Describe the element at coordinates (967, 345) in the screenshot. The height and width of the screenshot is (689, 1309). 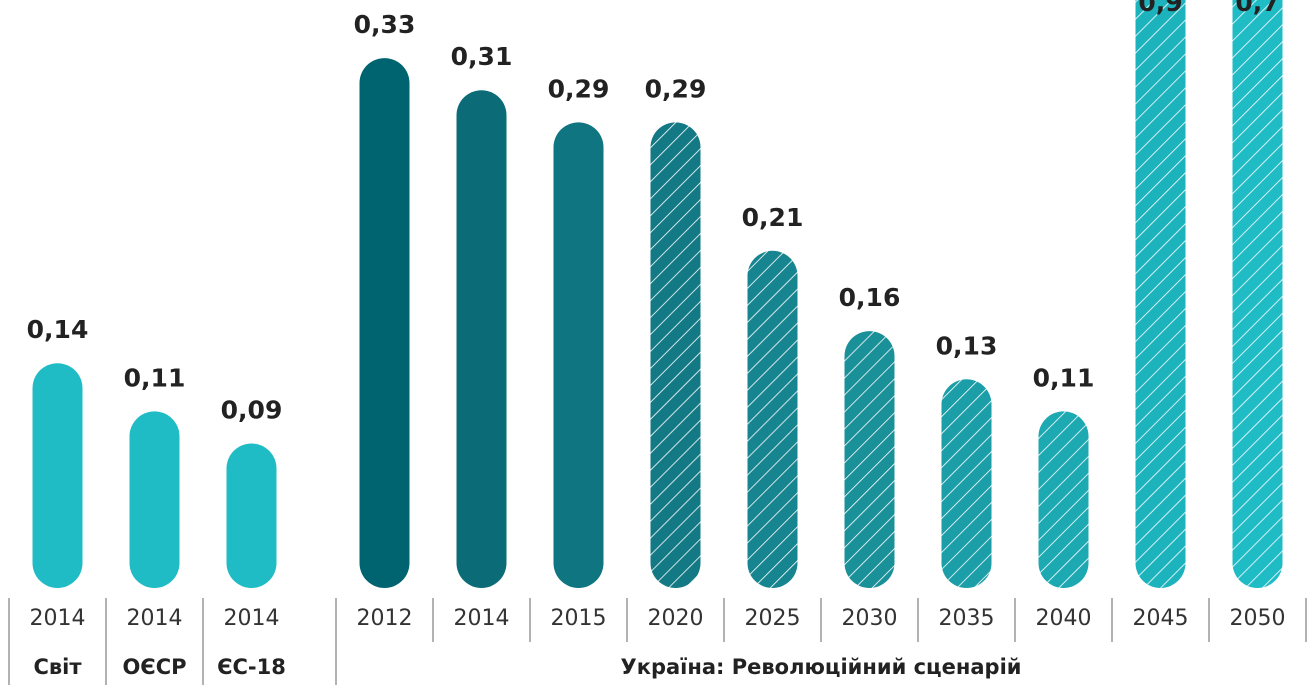
I see `value-label: 0,13` at that location.